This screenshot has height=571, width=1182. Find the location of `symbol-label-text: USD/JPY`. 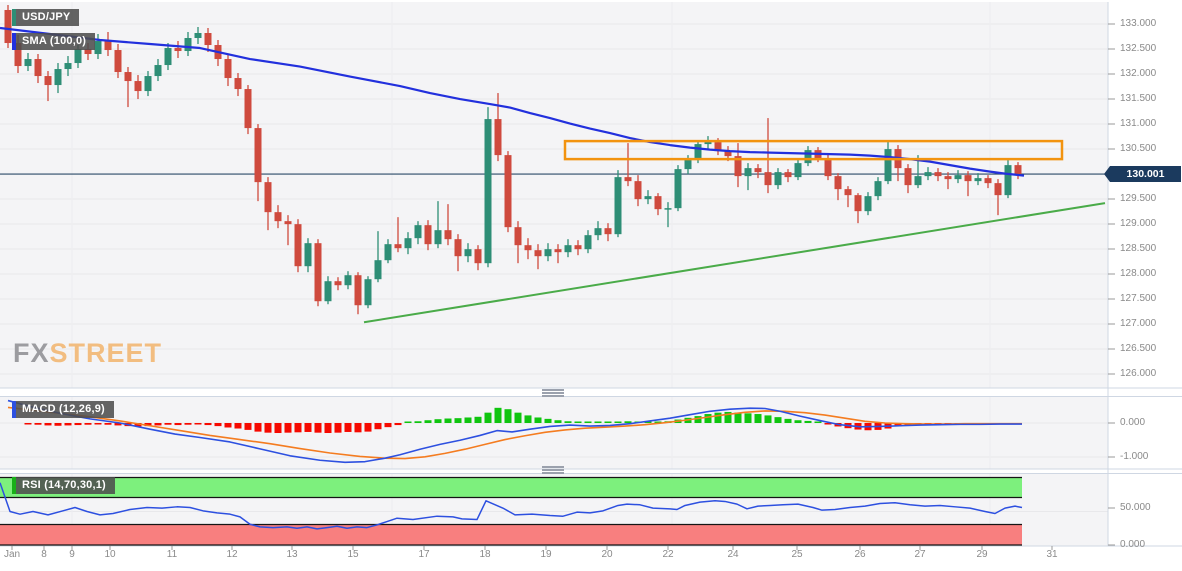

symbol-label-text: USD/JPY is located at coordinates (46, 17).